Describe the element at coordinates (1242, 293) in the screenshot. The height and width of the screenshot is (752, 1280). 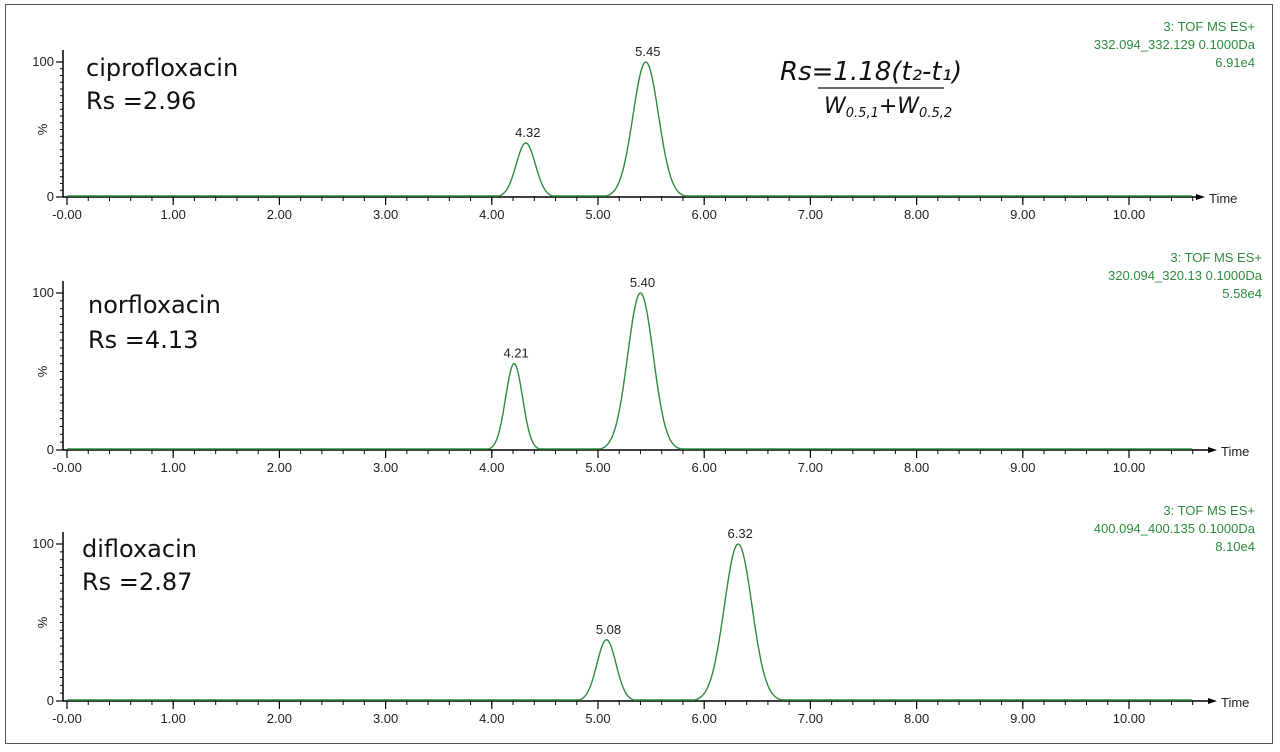
I see `trace-info-line: 5.58e4` at that location.